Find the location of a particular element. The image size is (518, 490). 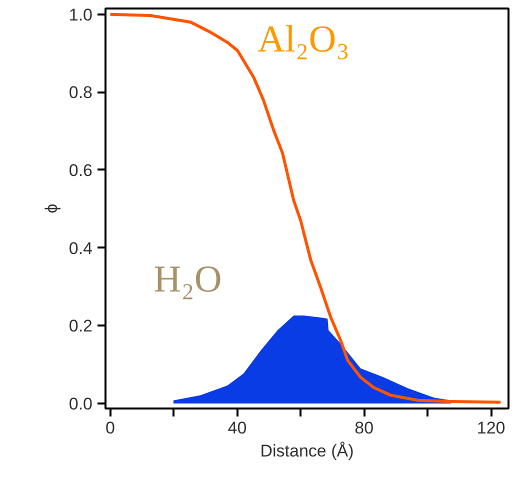

y-tick-label: 0.2 is located at coordinates (80, 326).